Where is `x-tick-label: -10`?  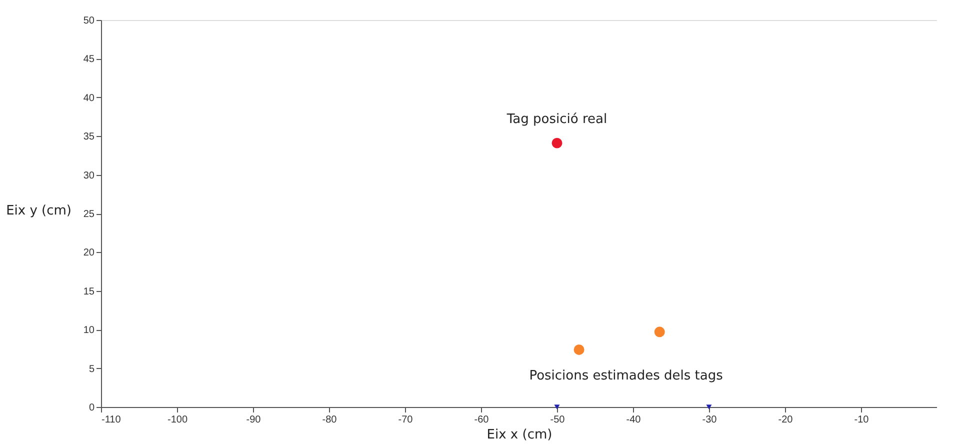 x-tick-label: -10 is located at coordinates (862, 420).